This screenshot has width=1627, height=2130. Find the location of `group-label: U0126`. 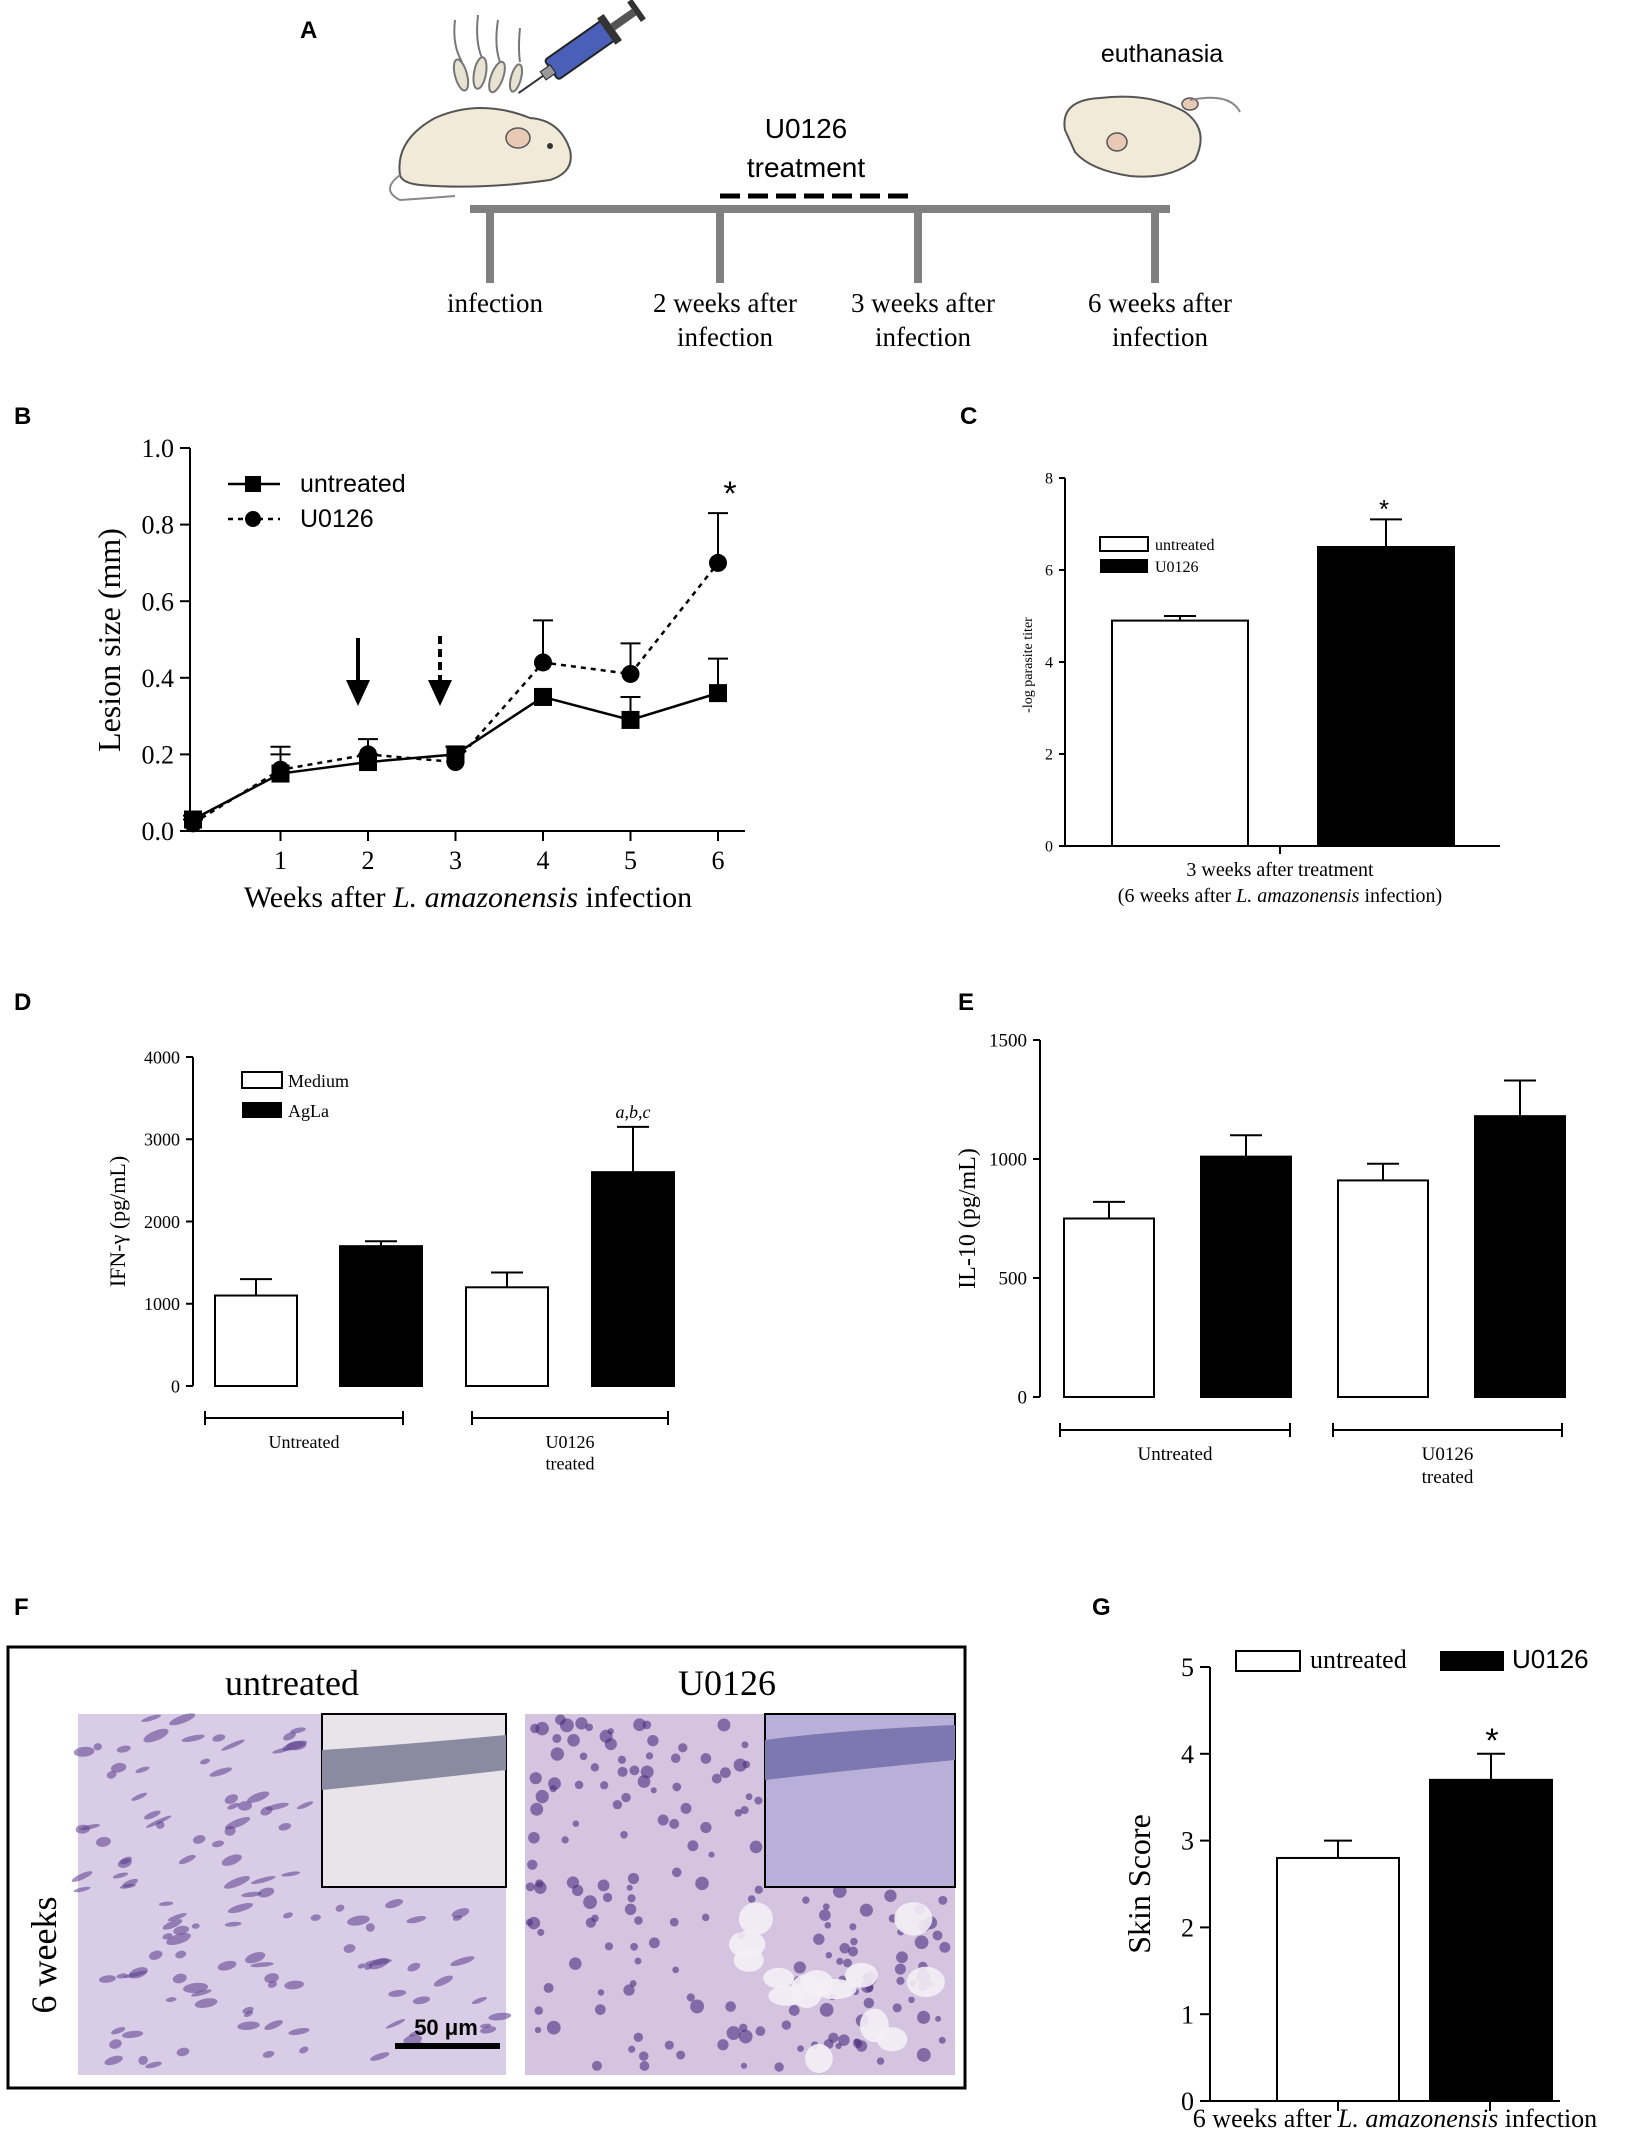

group-label: U0126 is located at coordinates (570, 1442).